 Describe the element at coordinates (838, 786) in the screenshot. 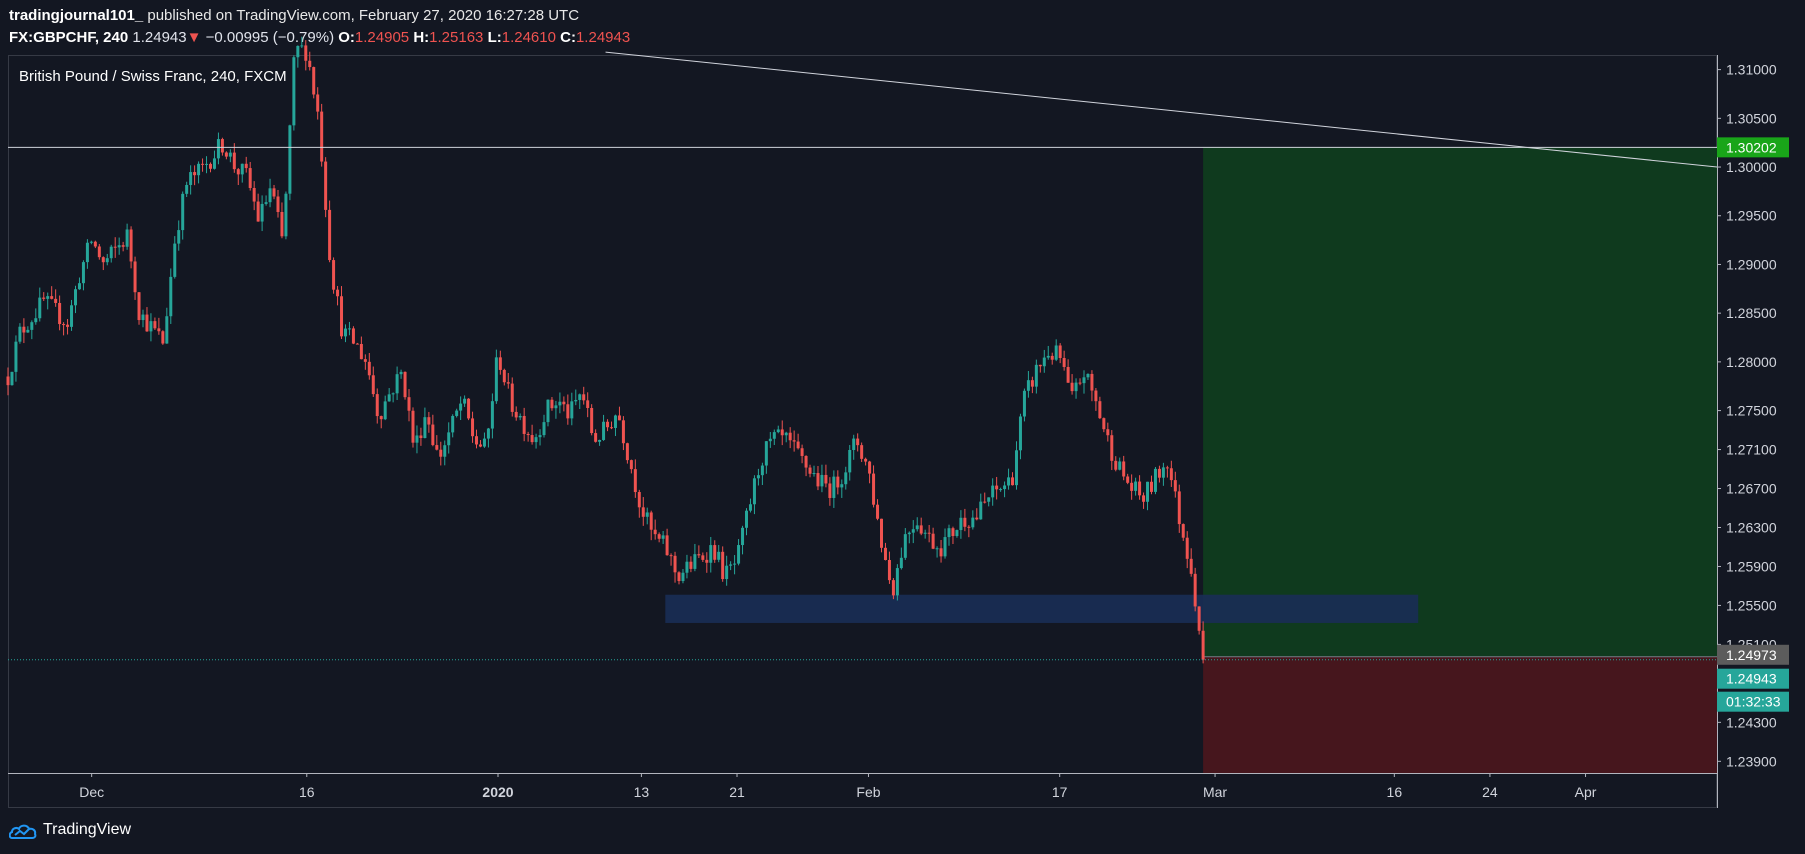

I see `time-axis: Dec 16 2020 13 21 Feb 17 Mar 16 24 Apr` at that location.